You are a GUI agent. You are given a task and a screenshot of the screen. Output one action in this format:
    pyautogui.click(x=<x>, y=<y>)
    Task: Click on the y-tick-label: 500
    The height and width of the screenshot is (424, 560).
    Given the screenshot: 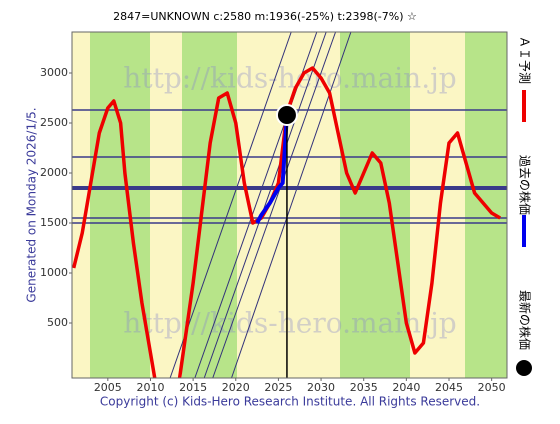 What is the action you would take?
    pyautogui.click(x=57, y=322)
    